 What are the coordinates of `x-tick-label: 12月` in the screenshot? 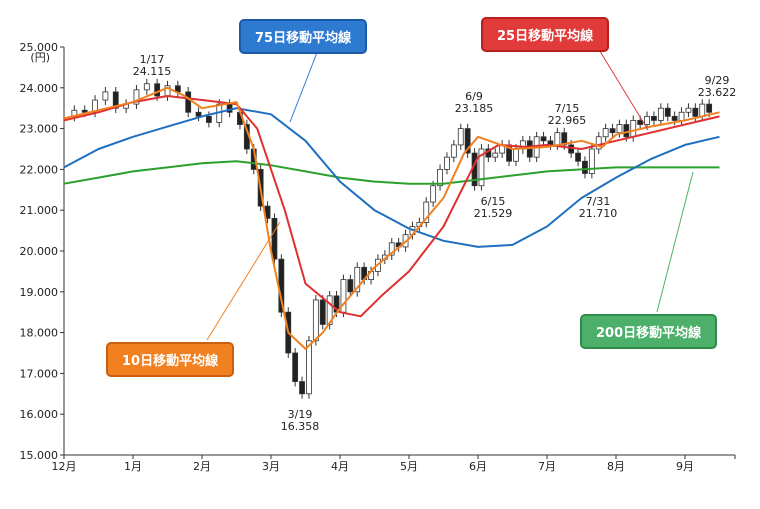 It's located at (64, 466).